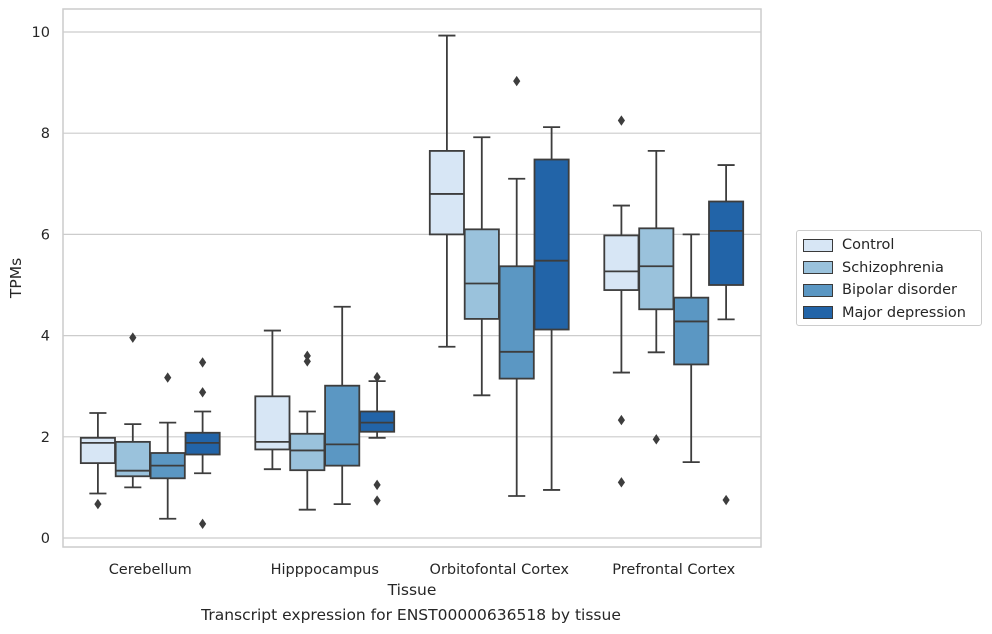  I want to click on legend-label: Major depression, so click(904, 312).